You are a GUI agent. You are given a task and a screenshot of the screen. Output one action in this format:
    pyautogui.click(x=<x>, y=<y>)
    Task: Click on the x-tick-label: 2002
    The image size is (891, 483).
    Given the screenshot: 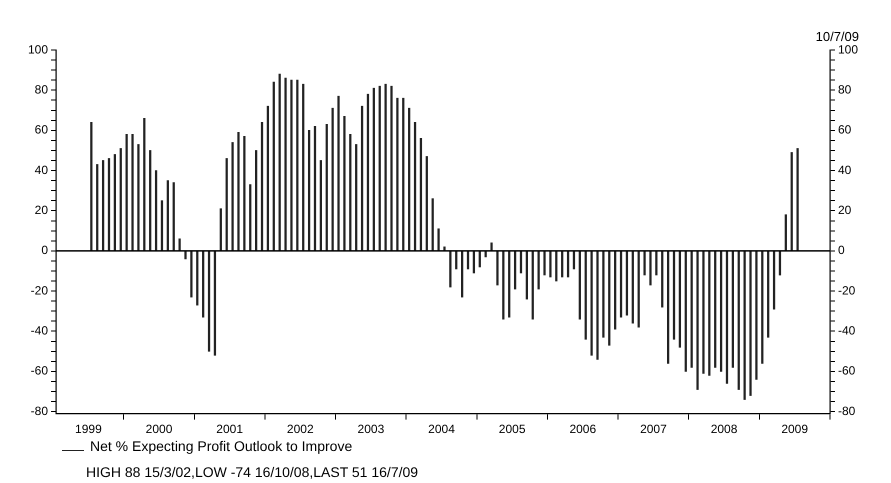 What is the action you would take?
    pyautogui.click(x=300, y=429)
    